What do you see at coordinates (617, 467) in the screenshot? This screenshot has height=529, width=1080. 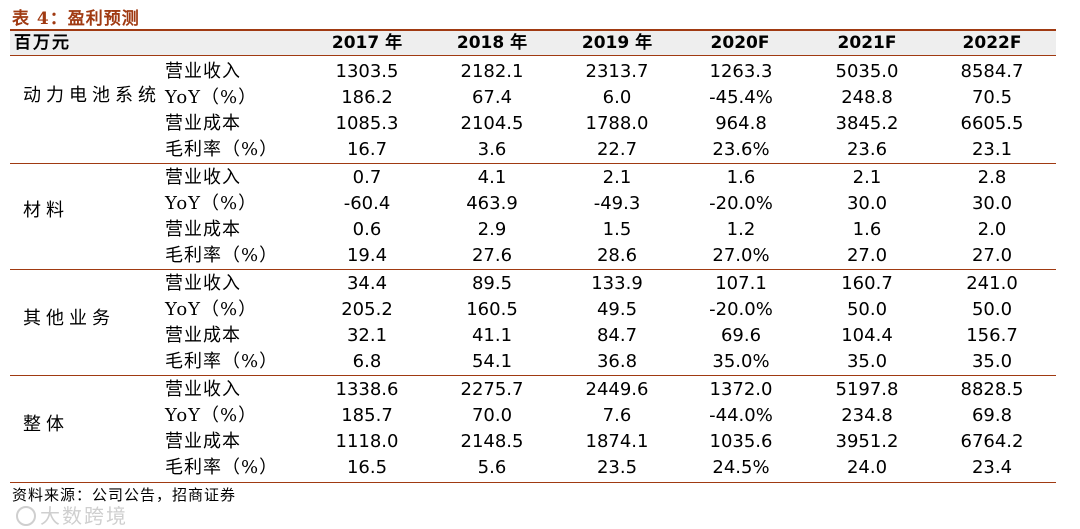 I see `table-cell: 23.5` at bounding box center [617, 467].